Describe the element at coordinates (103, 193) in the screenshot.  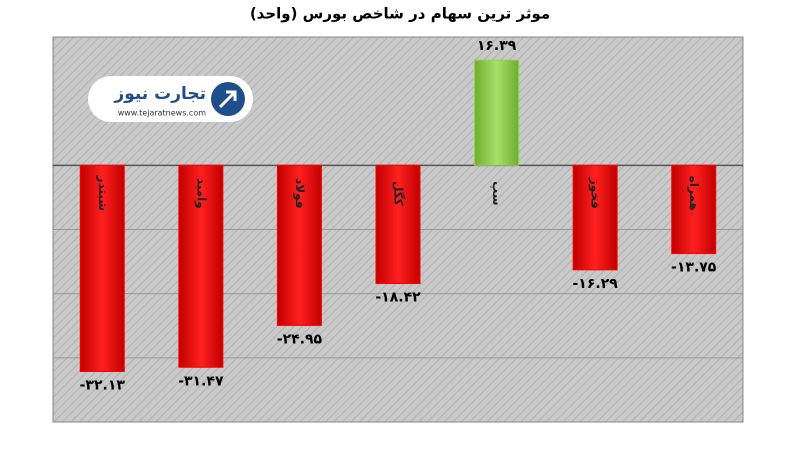
I see `category-label: شبندر` at that location.